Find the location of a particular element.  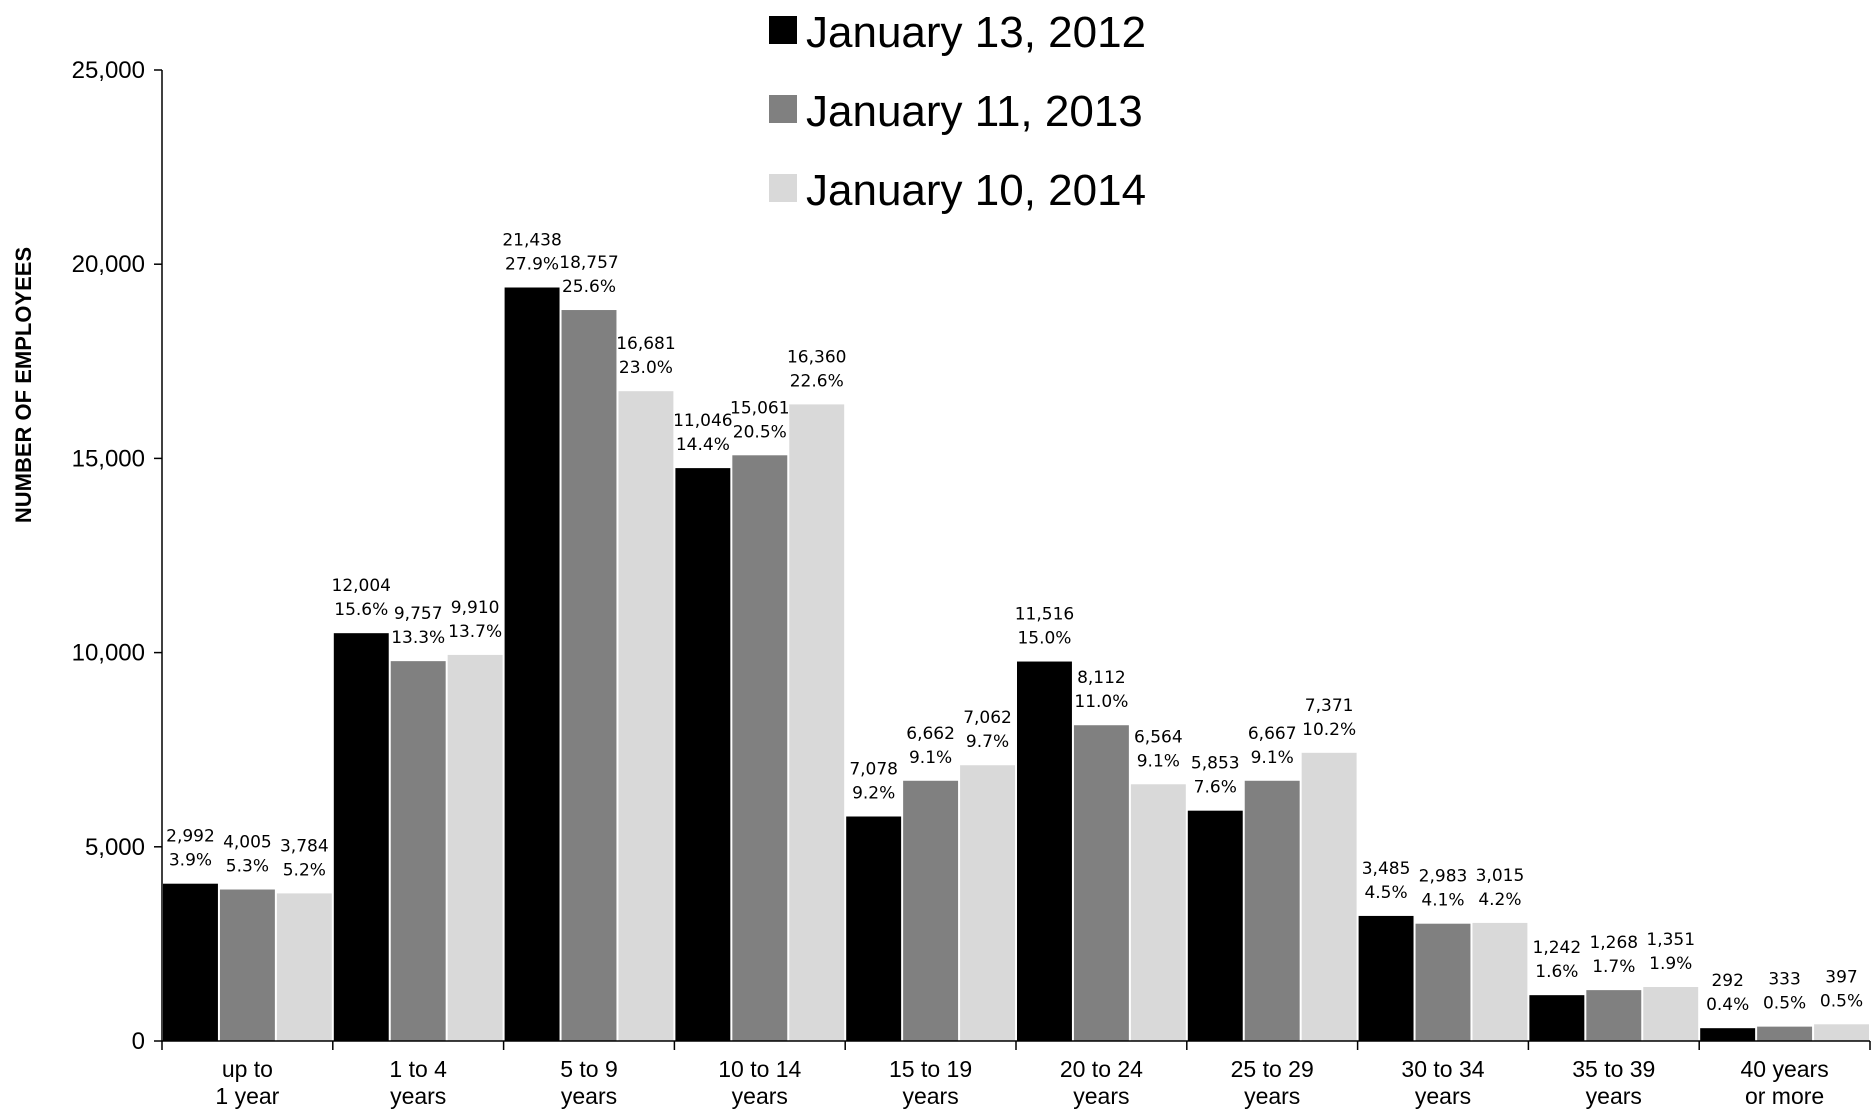

x-tick-label: 5 to 9 years is located at coordinates (589, 1082).